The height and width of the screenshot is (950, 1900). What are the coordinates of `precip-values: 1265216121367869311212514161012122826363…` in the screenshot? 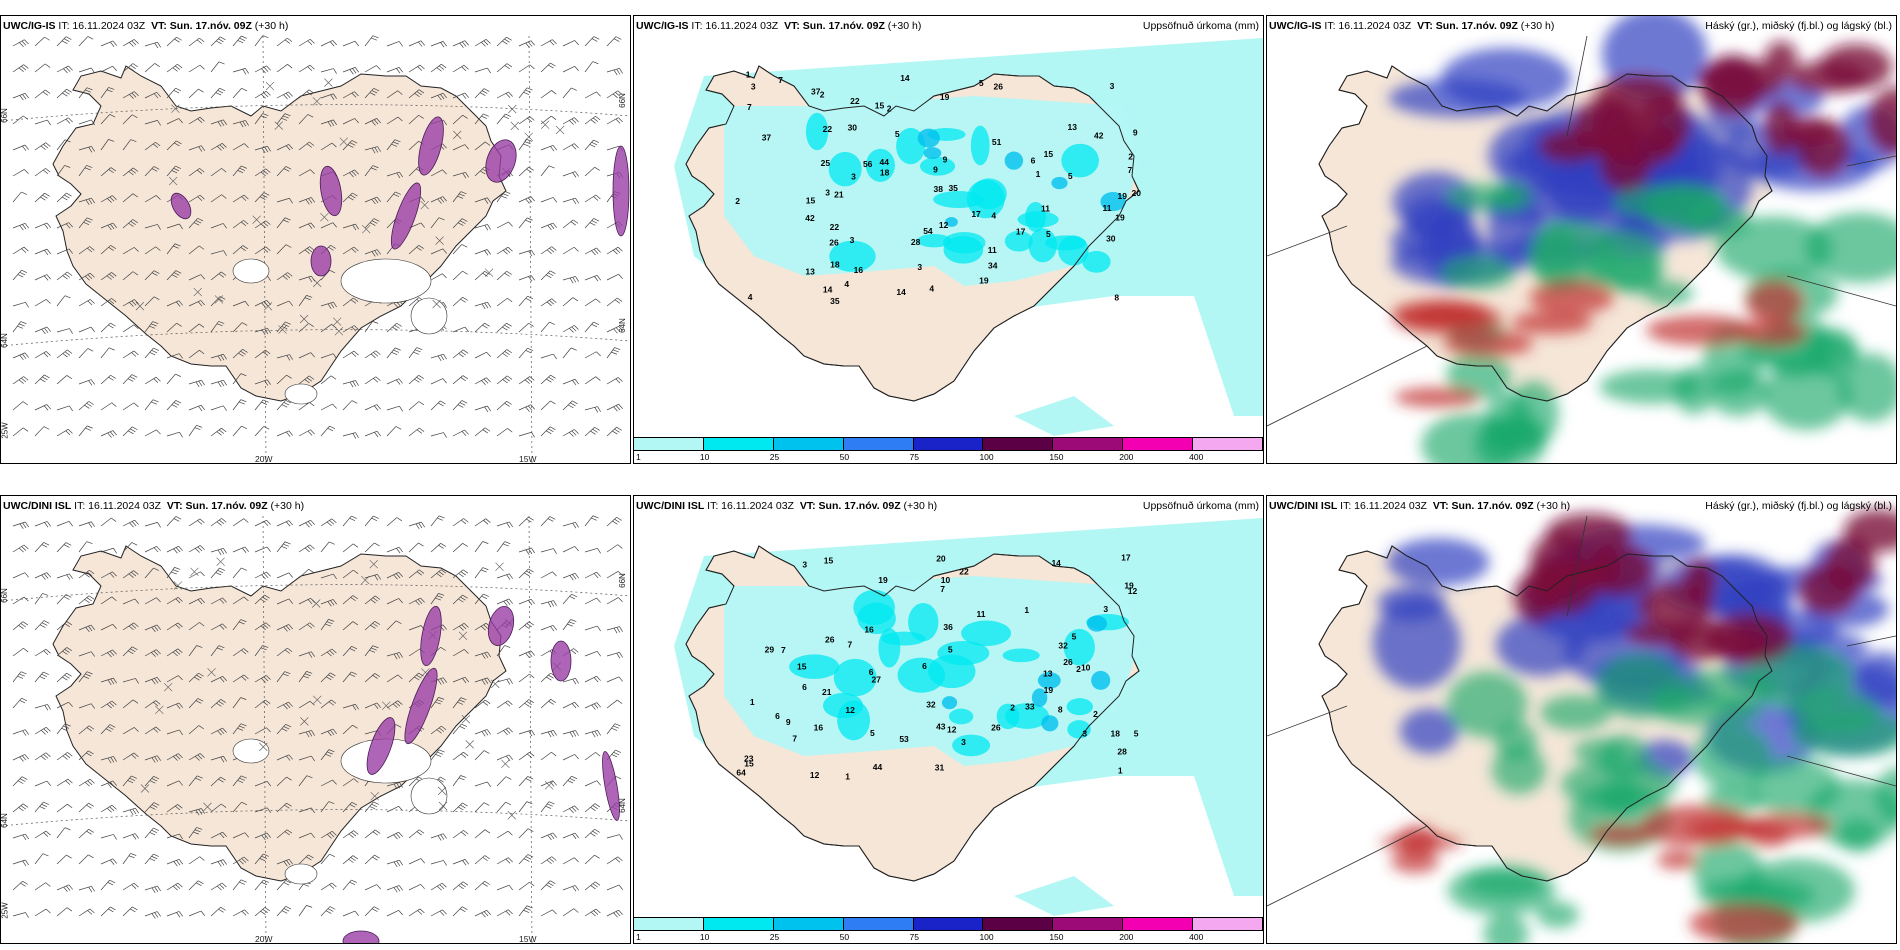 It's located at (937, 666).